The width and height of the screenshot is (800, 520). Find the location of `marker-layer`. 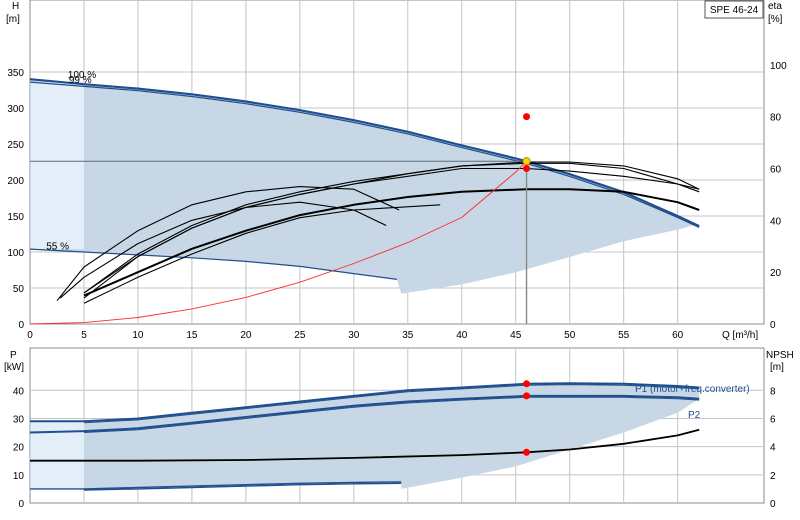

marker-layer is located at coordinates (526, 284).